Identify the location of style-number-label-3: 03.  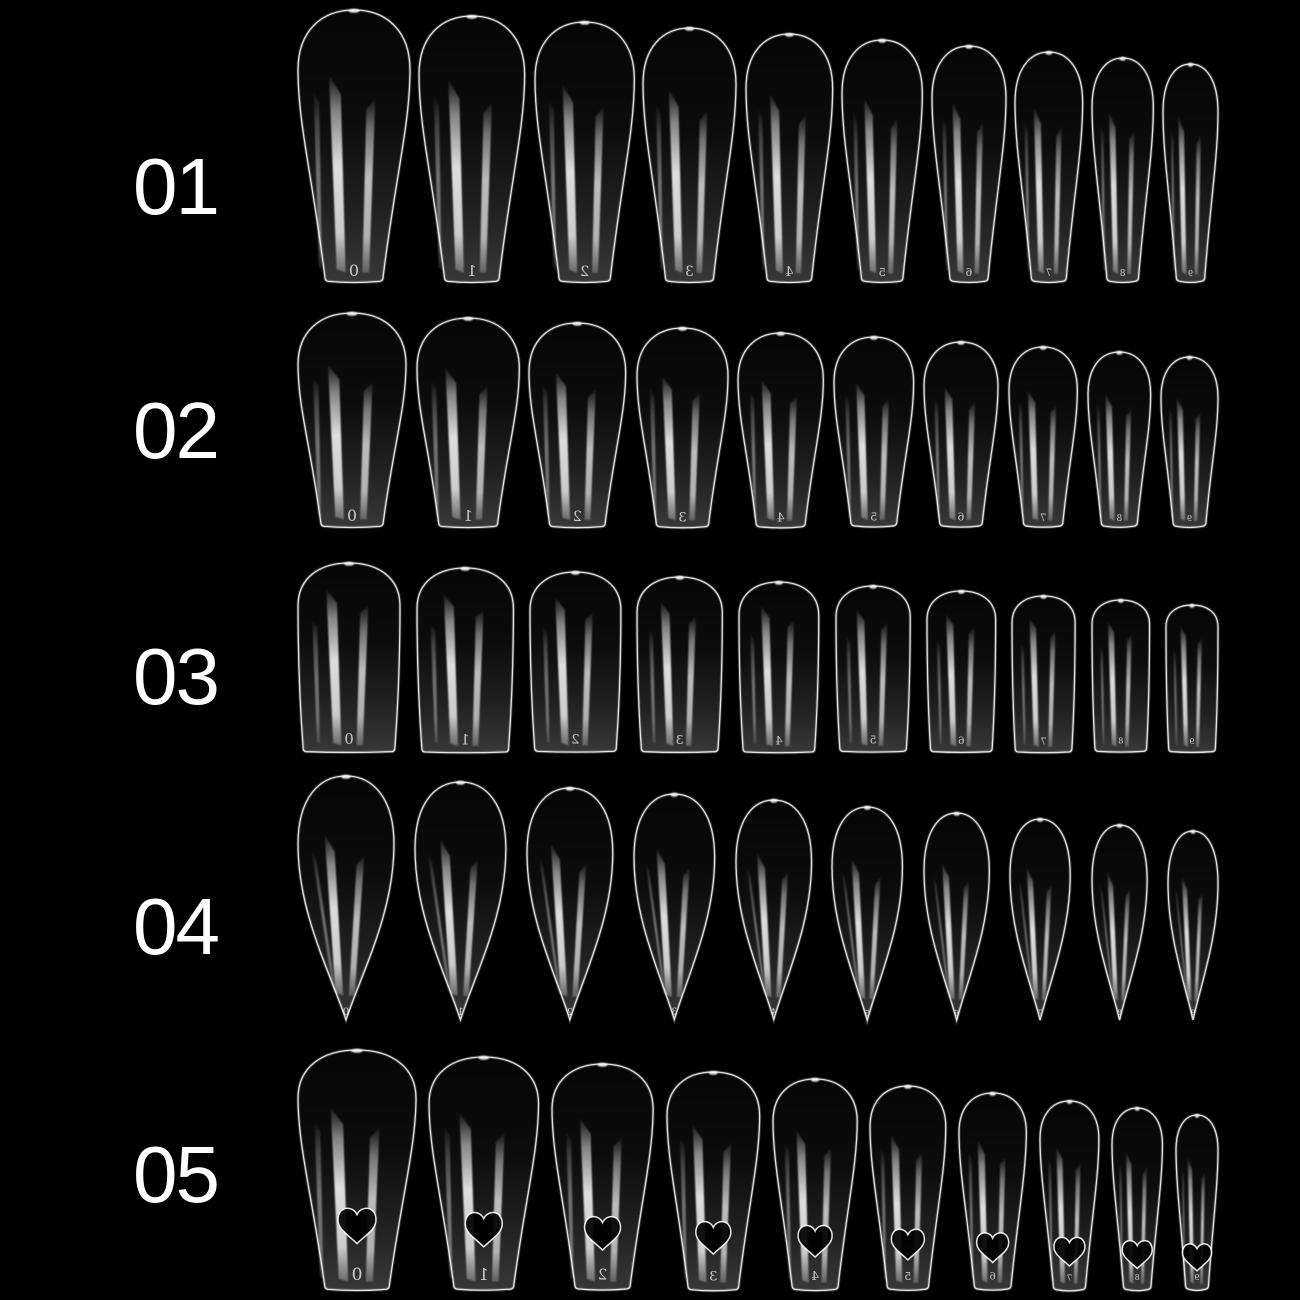
(176, 676).